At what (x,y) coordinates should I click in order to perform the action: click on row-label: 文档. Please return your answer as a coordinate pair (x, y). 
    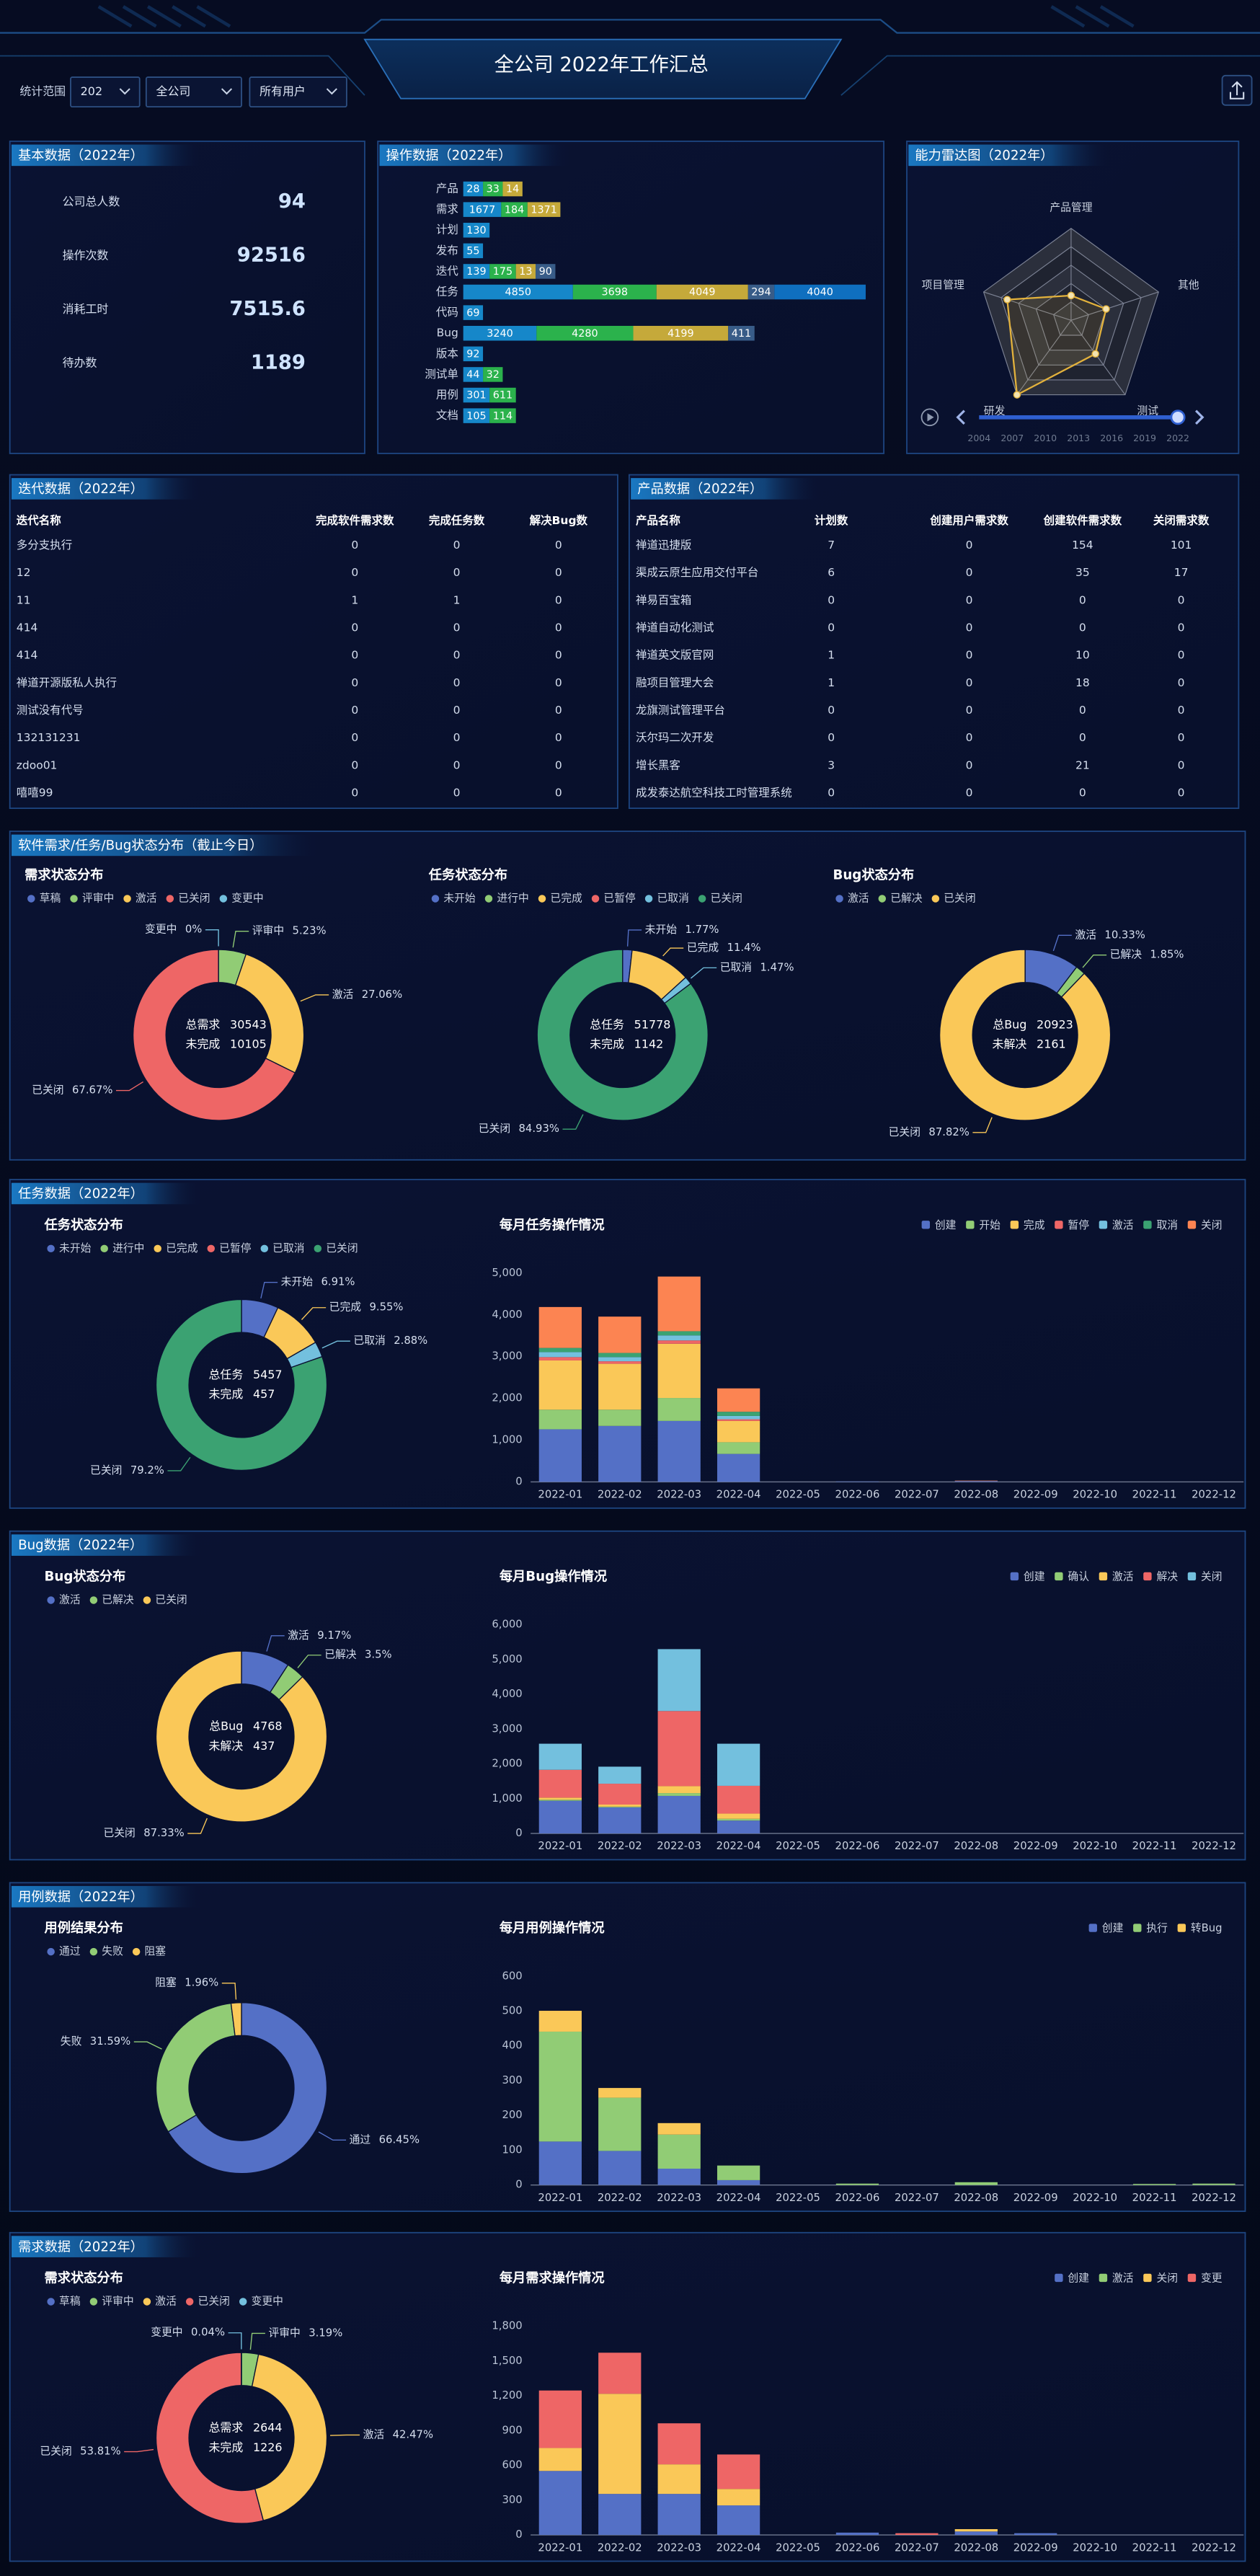
    Looking at the image, I should click on (447, 415).